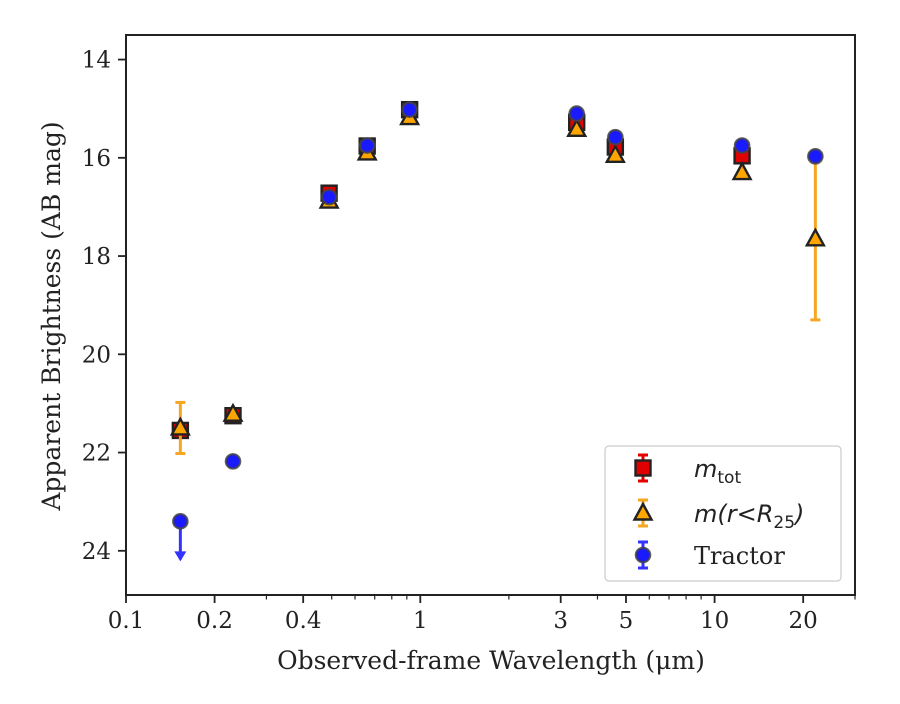  Describe the element at coordinates (96, 257) in the screenshot. I see `y-tick-label: 18` at that location.